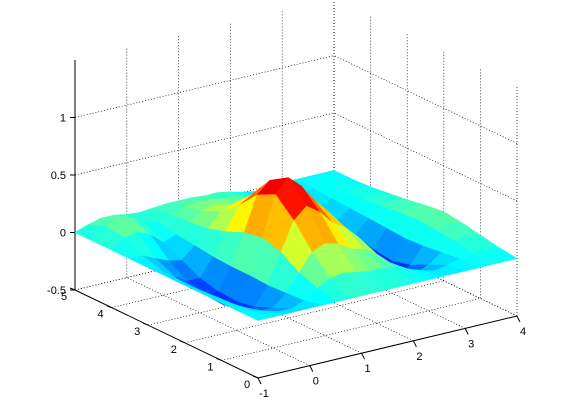 Image resolution: width=561 pixels, height=420 pixels. What do you see at coordinates (419, 357) in the screenshot?
I see `x-tick-label: 2` at bounding box center [419, 357].